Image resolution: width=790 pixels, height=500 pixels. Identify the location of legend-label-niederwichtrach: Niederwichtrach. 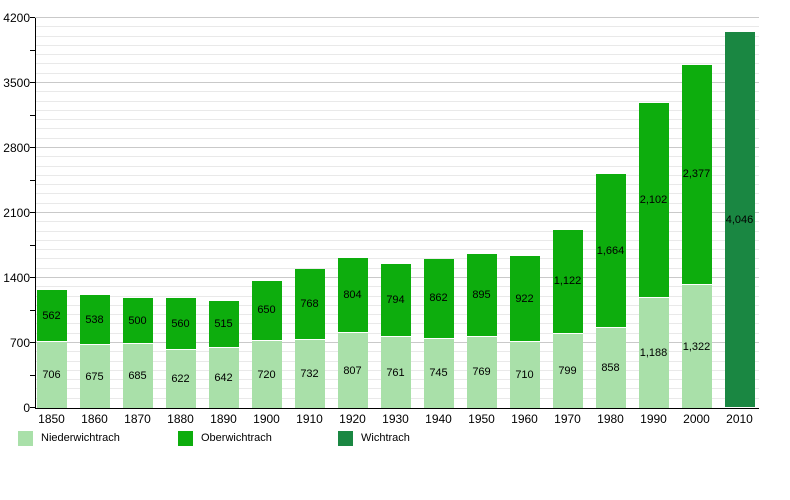
(80, 438).